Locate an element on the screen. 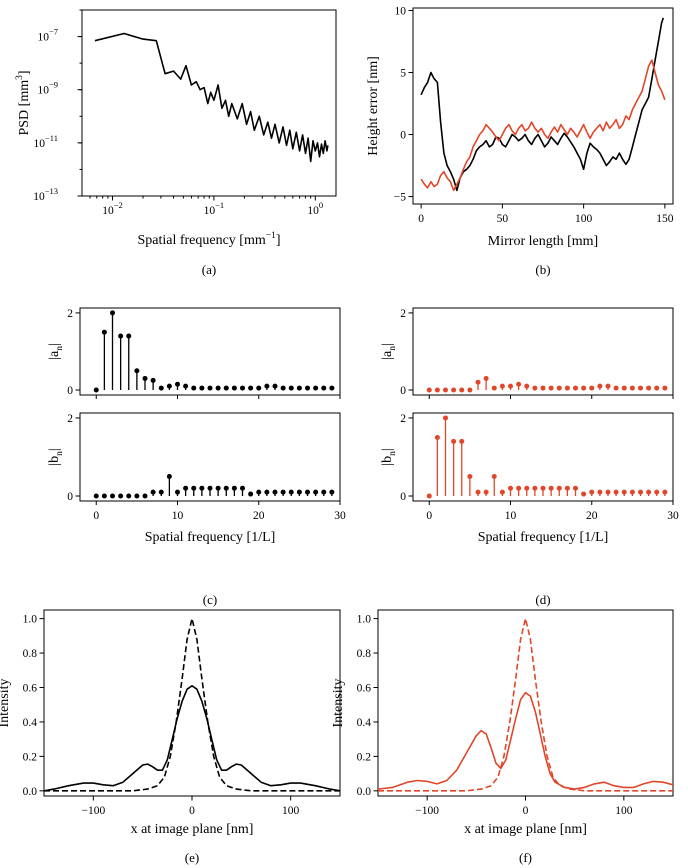 The height and width of the screenshot is (868, 688). panel-e-ytick-label: 1.0 is located at coordinates (30, 620).